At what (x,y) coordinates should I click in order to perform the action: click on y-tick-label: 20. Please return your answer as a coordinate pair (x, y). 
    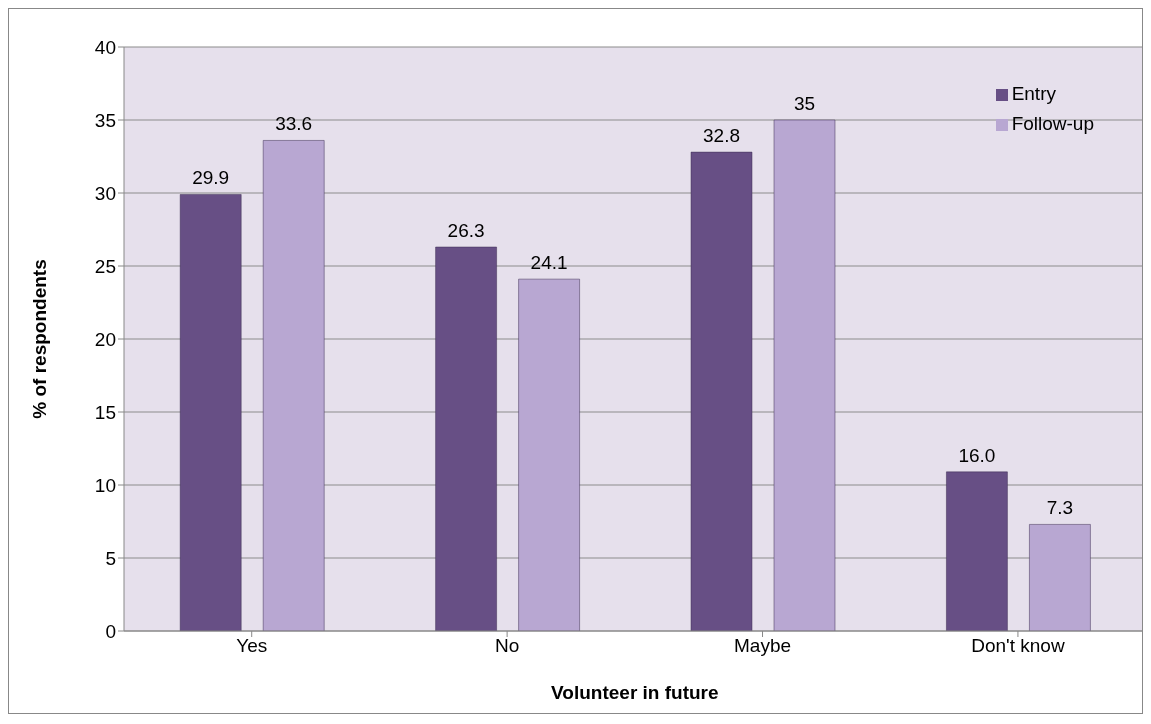
    Looking at the image, I should click on (105, 339).